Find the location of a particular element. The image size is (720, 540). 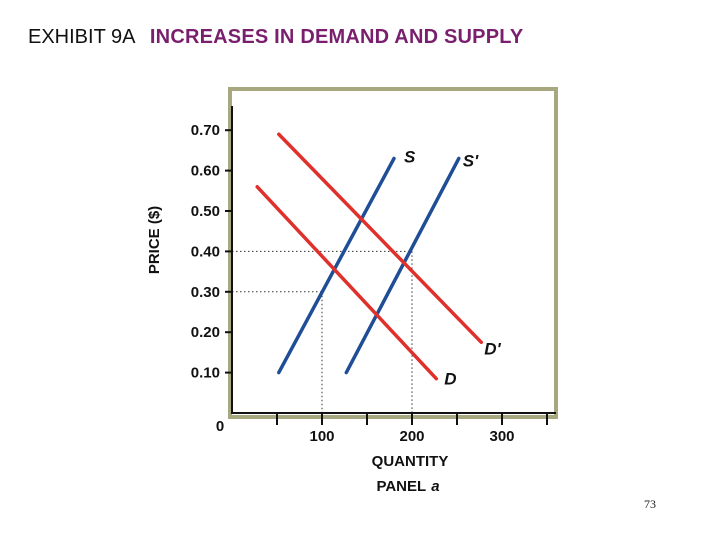

curve-supply-S is located at coordinates (336, 265).